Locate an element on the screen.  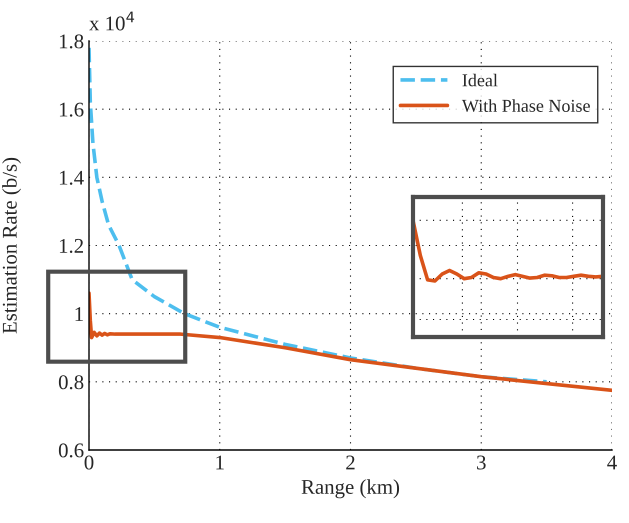
legend-label: Ideal is located at coordinates (480, 80).